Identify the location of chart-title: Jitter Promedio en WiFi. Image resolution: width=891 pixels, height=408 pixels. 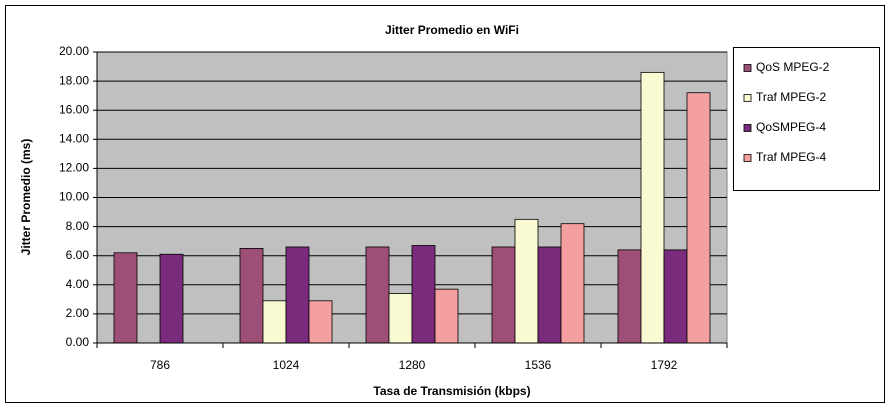
(452, 30).